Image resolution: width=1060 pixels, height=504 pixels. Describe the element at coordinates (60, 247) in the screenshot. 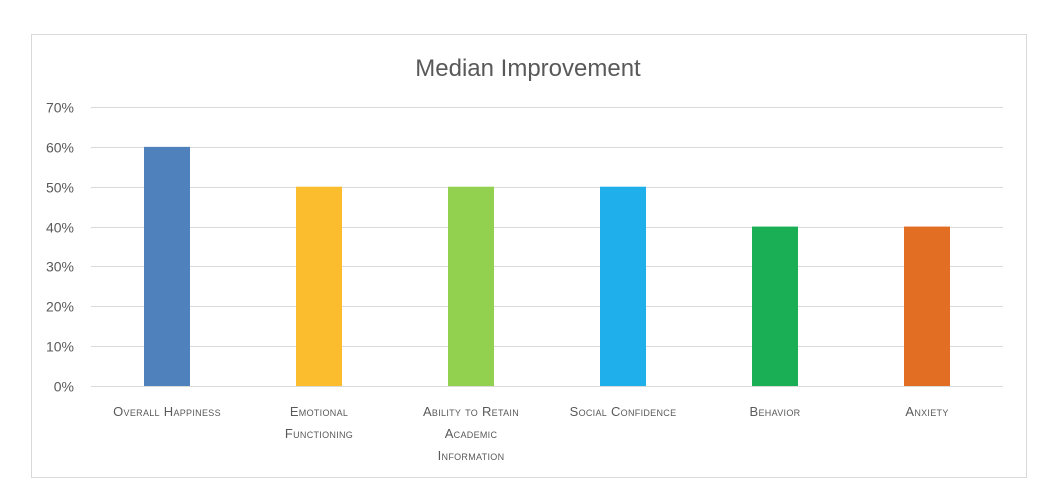

I see `y-axis-ticks: 0% 10% 20% 30% 40% 50% 60% 70%` at that location.